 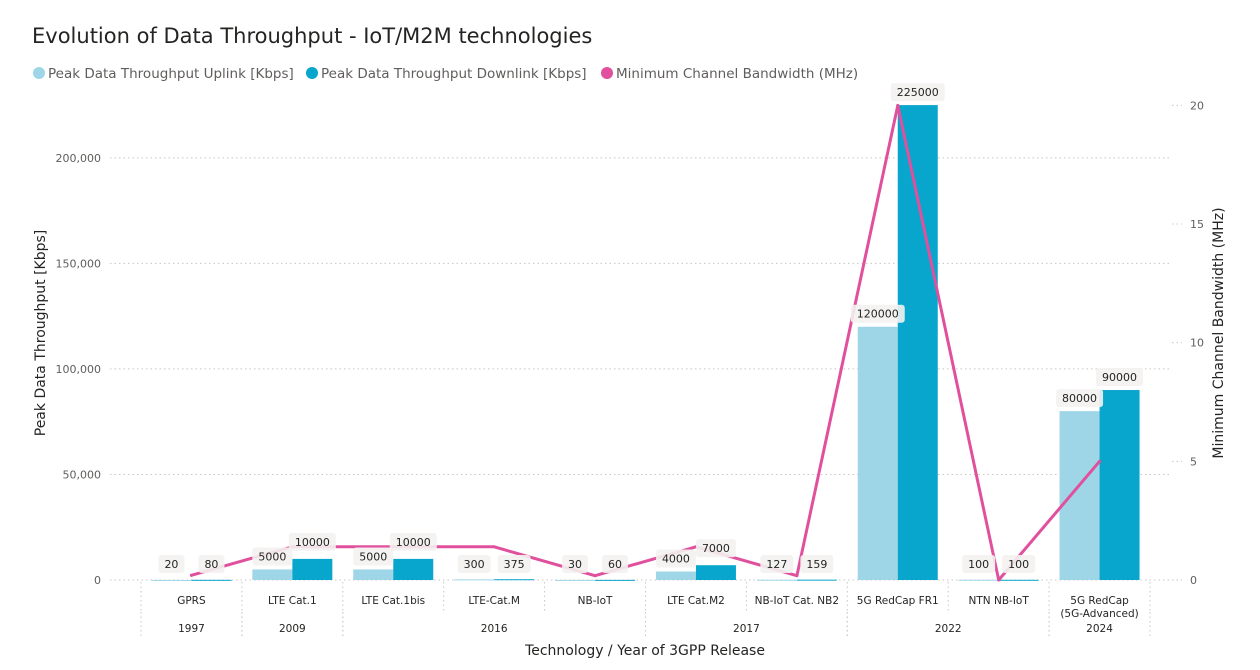 I want to click on data-label: 5000, so click(x=373, y=556).